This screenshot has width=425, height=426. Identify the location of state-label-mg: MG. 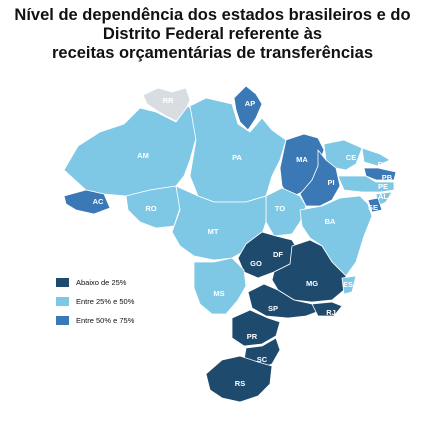
(312, 283).